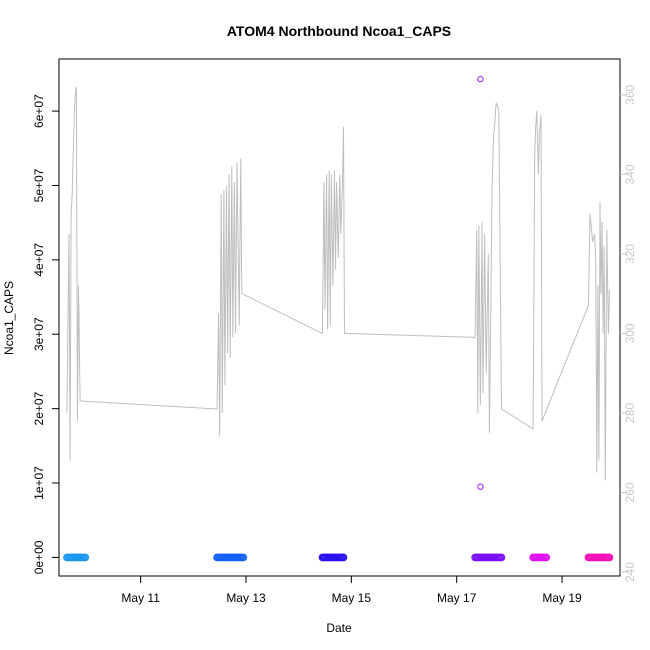 Image resolution: width=650 pixels, height=650 pixels. What do you see at coordinates (352, 598) in the screenshot?
I see `x-tick-label: May 15` at bounding box center [352, 598].